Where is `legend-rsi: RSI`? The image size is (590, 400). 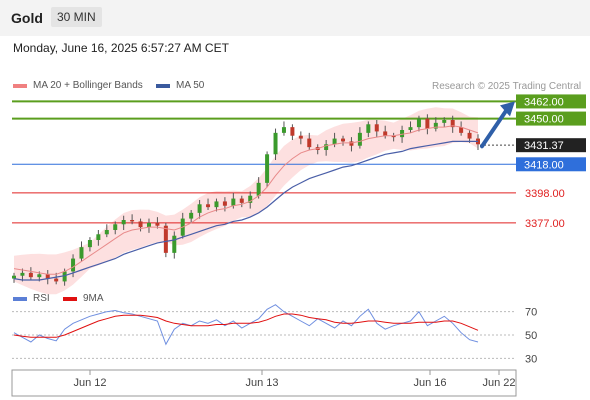 legend-rsi: RSI is located at coordinates (31, 298).